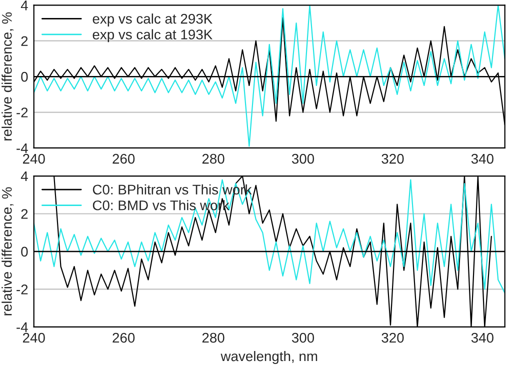  Describe the element at coordinates (269, 357) in the screenshot. I see `x-axis-title: wavelength, nm` at that location.